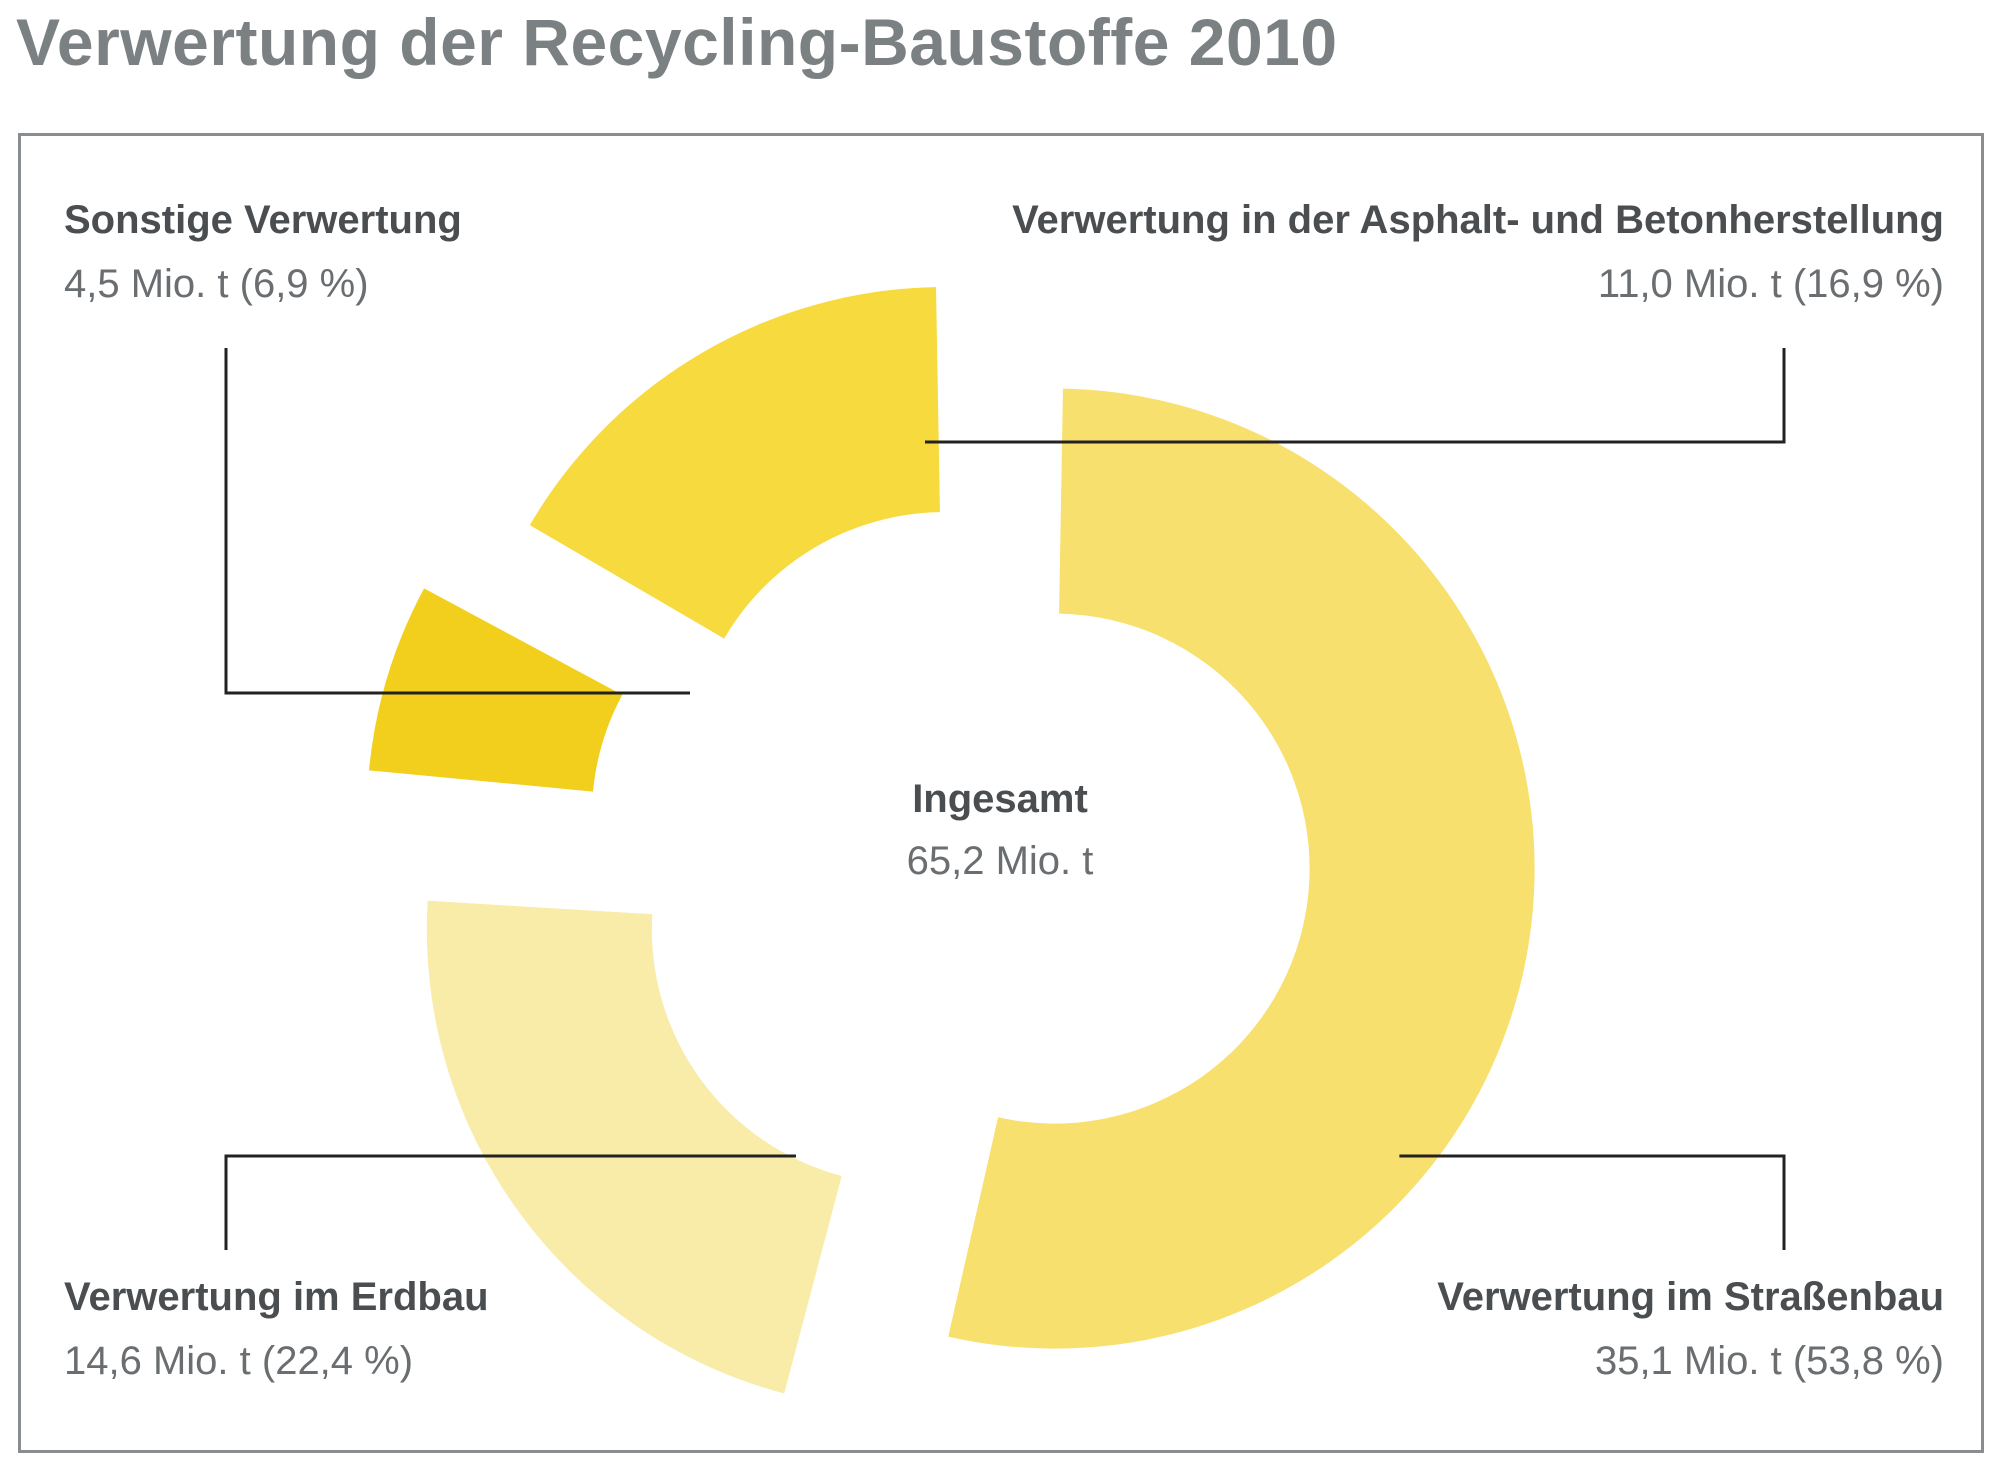 Image resolution: width=2000 pixels, height=1474 pixels. What do you see at coordinates (496, 690) in the screenshot?
I see `slice-sonstige` at bounding box center [496, 690].